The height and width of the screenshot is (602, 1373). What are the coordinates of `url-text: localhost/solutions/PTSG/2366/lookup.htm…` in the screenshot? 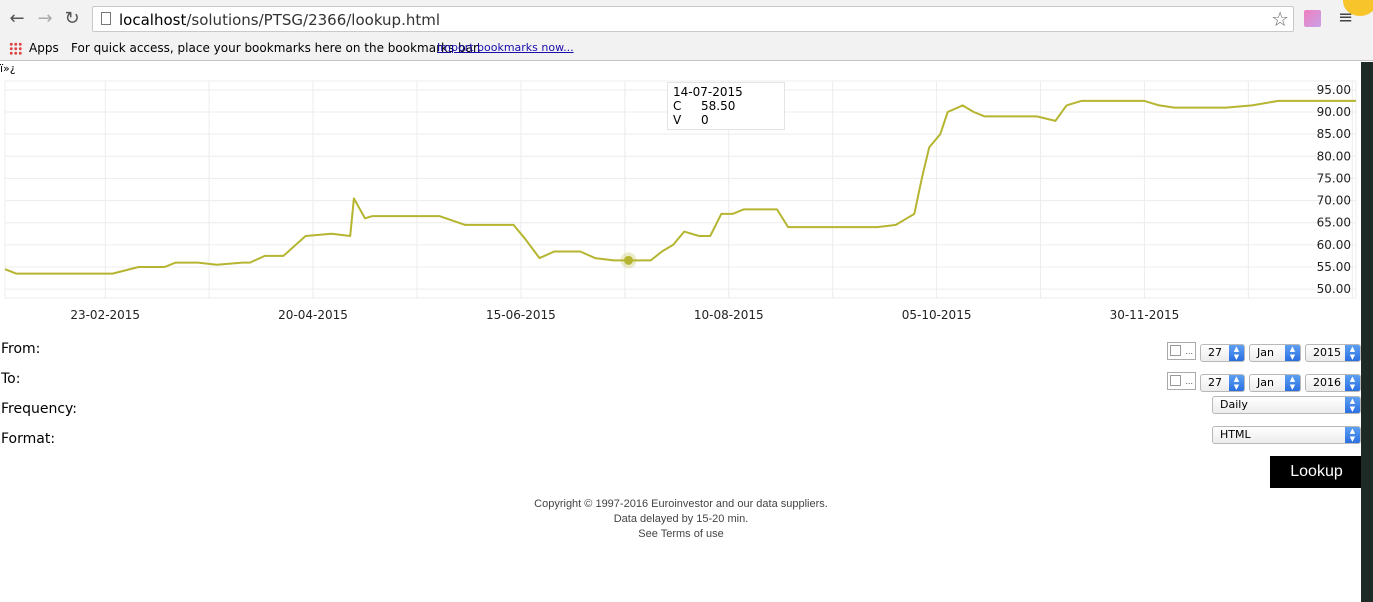 It's located at (279, 20).